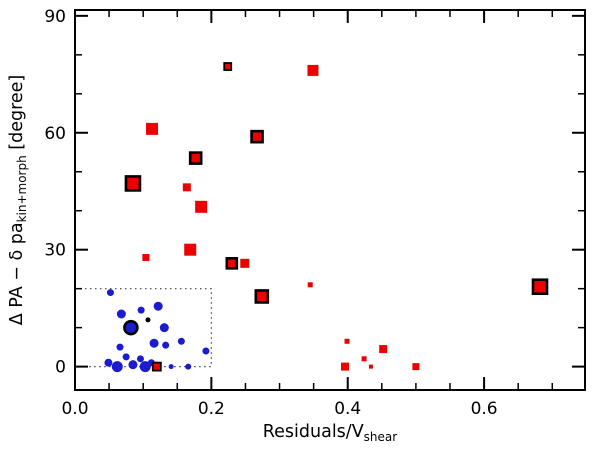 The width and height of the screenshot is (600, 450). I want to click on dotted-selection-box, so click(143, 328).